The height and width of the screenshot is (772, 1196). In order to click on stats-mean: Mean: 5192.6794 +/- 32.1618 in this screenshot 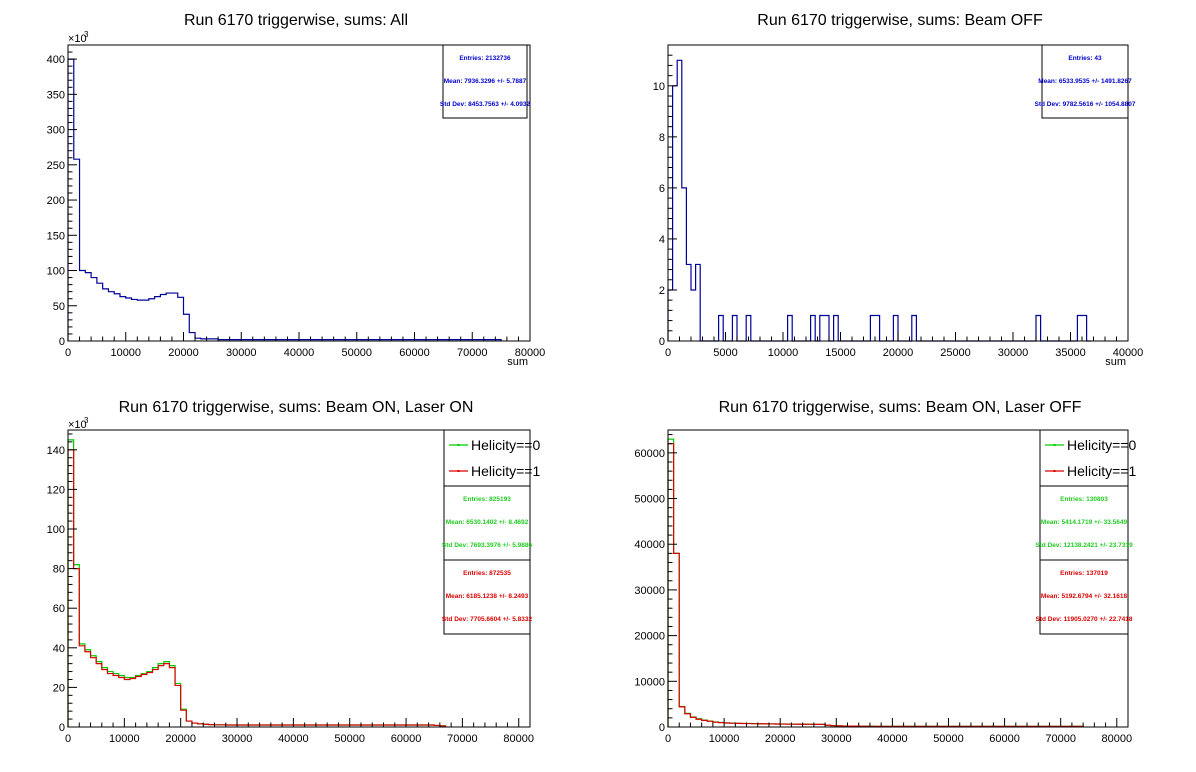, I will do `click(1084, 596)`.